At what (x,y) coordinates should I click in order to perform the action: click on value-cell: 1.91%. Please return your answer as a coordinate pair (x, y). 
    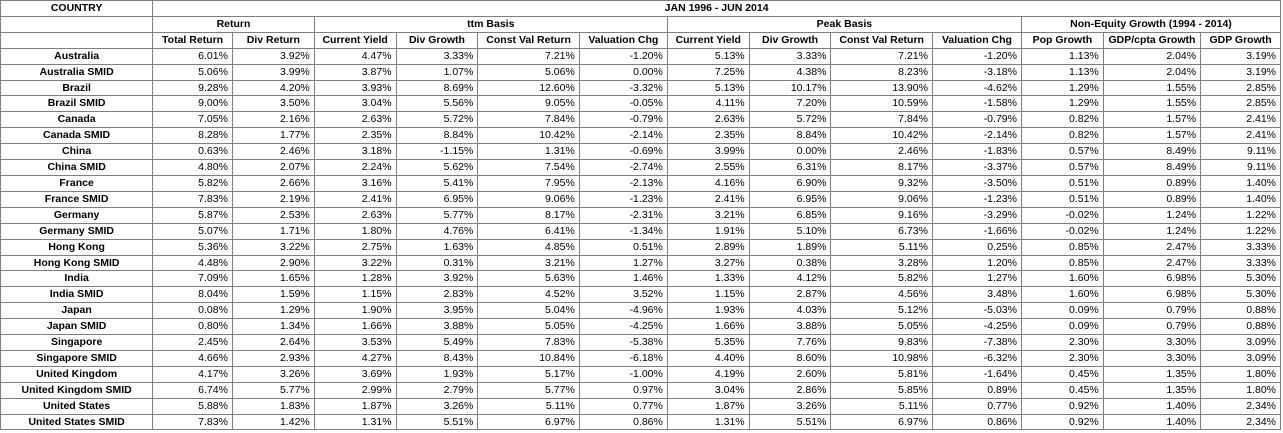
    Looking at the image, I should click on (708, 231).